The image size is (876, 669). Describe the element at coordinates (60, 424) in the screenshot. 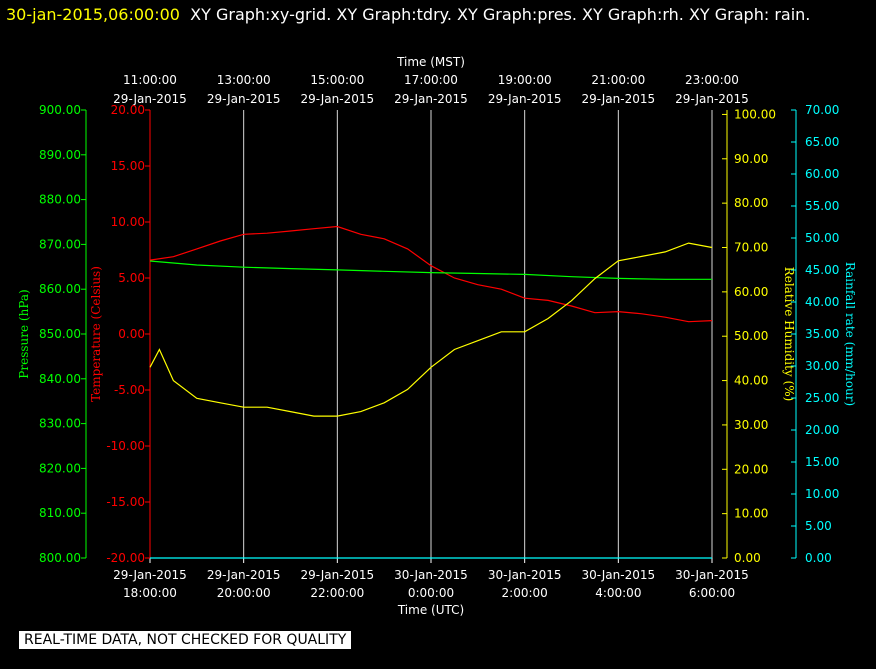

I see `pressure-tick-label: 830.00` at that location.